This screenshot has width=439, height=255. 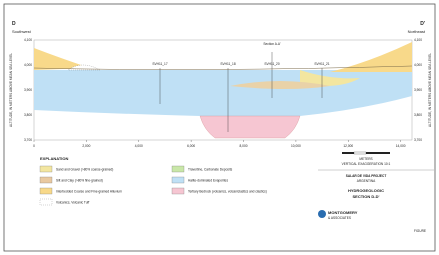 What do you see at coordinates (84, 170) in the screenshot?
I see `legend-label: Sand and Gravel (>80% coarse-grained)` at bounding box center [84, 170].